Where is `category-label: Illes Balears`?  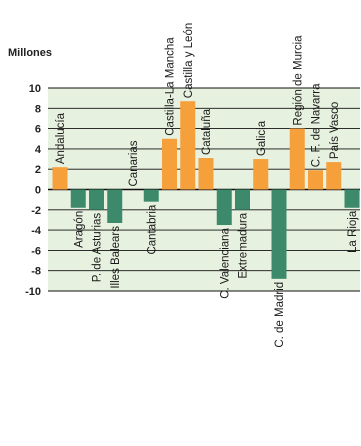
category-label: Illes Balears is located at coordinates (116, 257).